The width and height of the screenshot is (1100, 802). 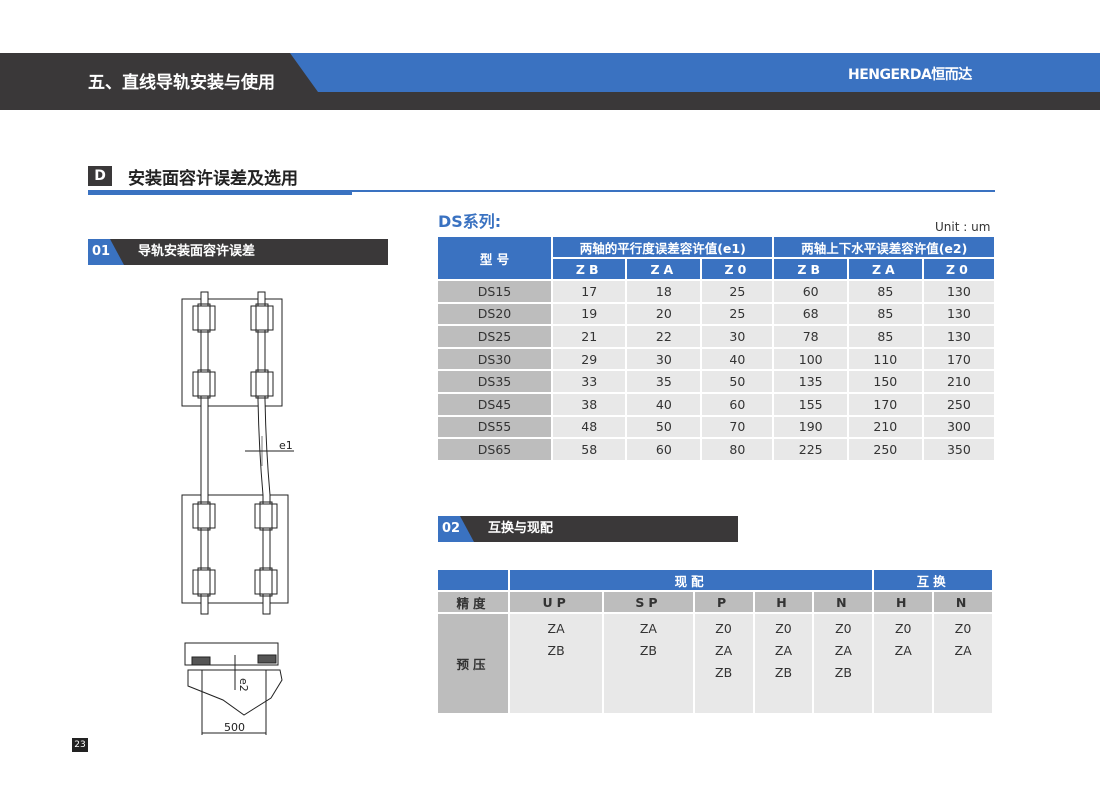 What do you see at coordinates (494, 258) in the screenshot?
I see `col-model: 型 号` at bounding box center [494, 258].